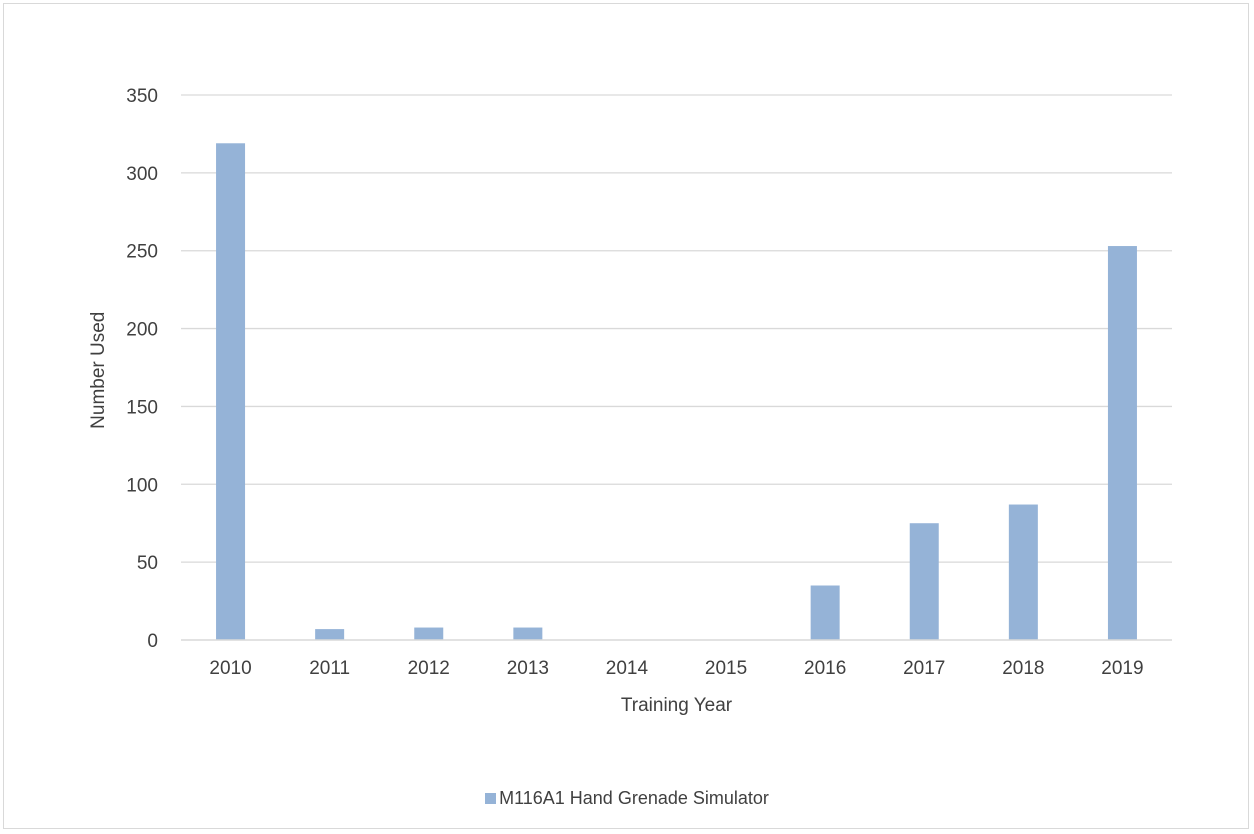 The width and height of the screenshot is (1254, 834). I want to click on bar-2018, so click(1023, 572).